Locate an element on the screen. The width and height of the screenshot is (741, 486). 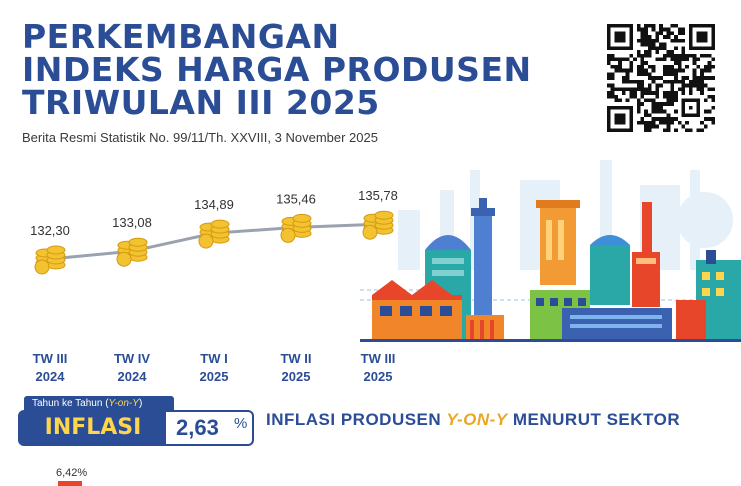
sector-section-title: INFLASI PRODUSEN Y-ON-Y MENURUT SEKTOR is located at coordinates (473, 420).